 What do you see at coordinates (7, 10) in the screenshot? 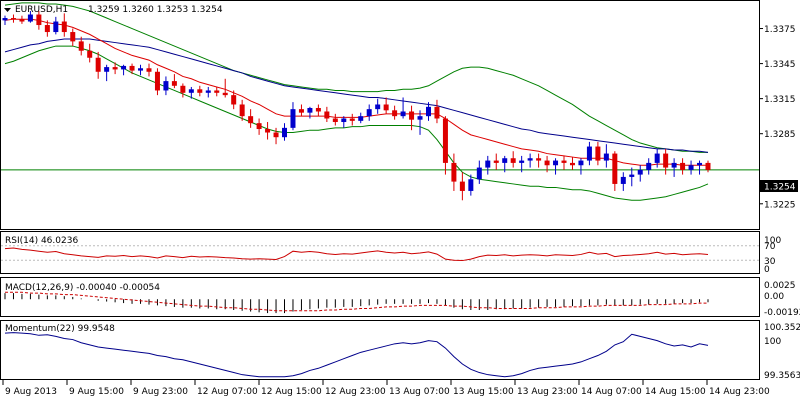
I see `dropdown-arrow-icon` at bounding box center [7, 10].